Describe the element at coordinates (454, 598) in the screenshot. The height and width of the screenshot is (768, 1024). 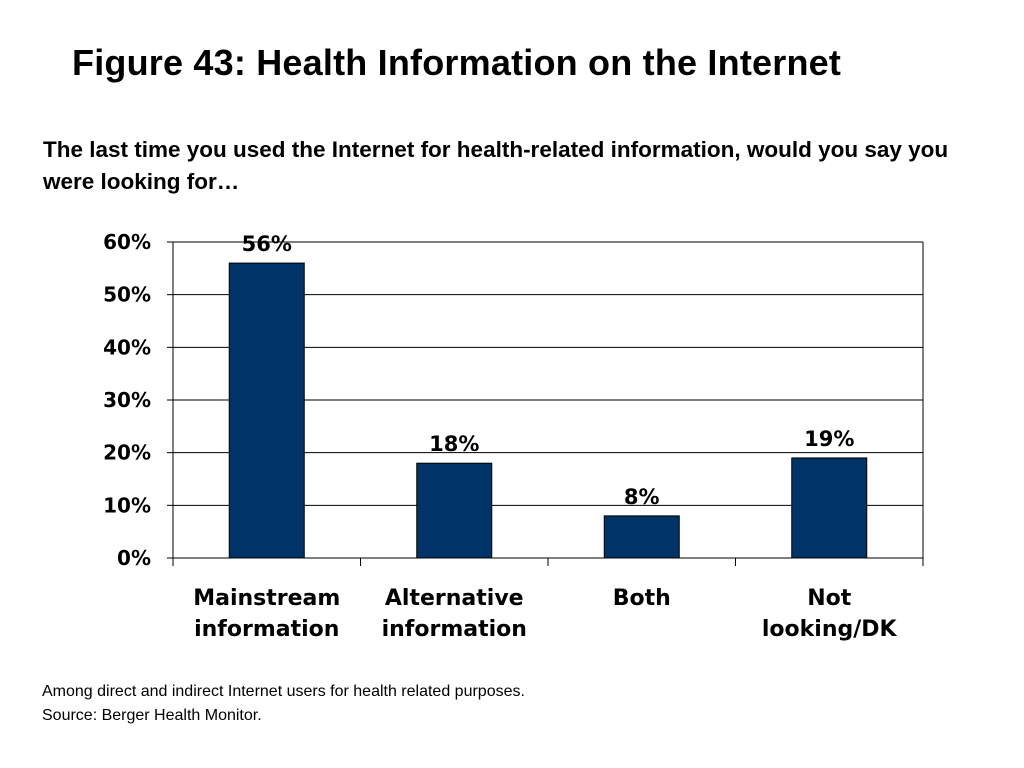
I see `category-label: Alternative` at that location.